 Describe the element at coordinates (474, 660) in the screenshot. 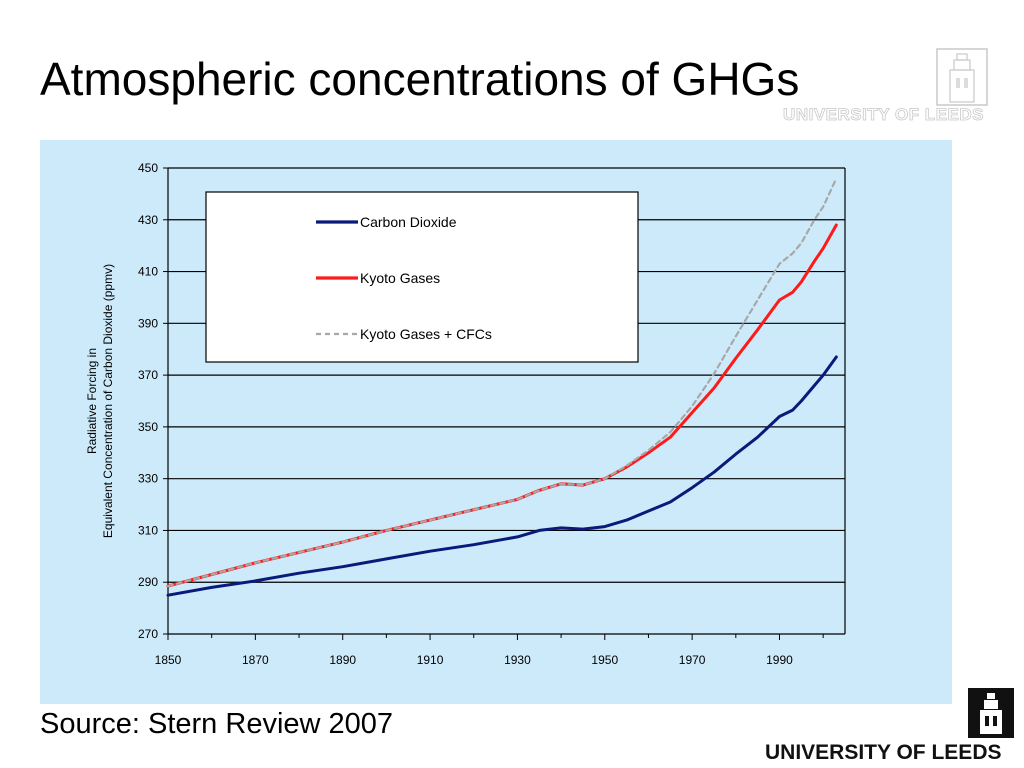

I see `x-tick-labels: 1850 1870 1890 1910 1930 1950 1970 1990` at that location.